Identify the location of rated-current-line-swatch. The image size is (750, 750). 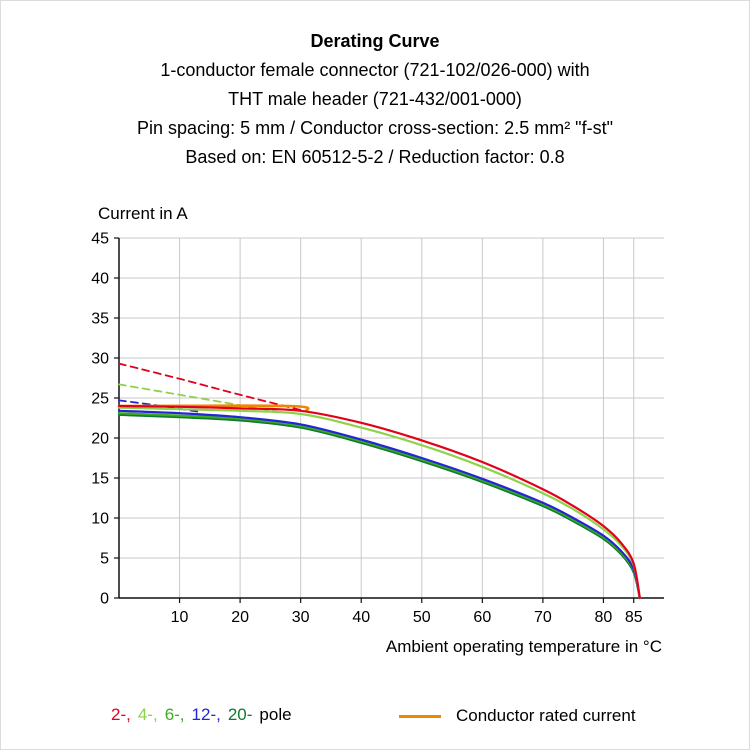
(420, 716).